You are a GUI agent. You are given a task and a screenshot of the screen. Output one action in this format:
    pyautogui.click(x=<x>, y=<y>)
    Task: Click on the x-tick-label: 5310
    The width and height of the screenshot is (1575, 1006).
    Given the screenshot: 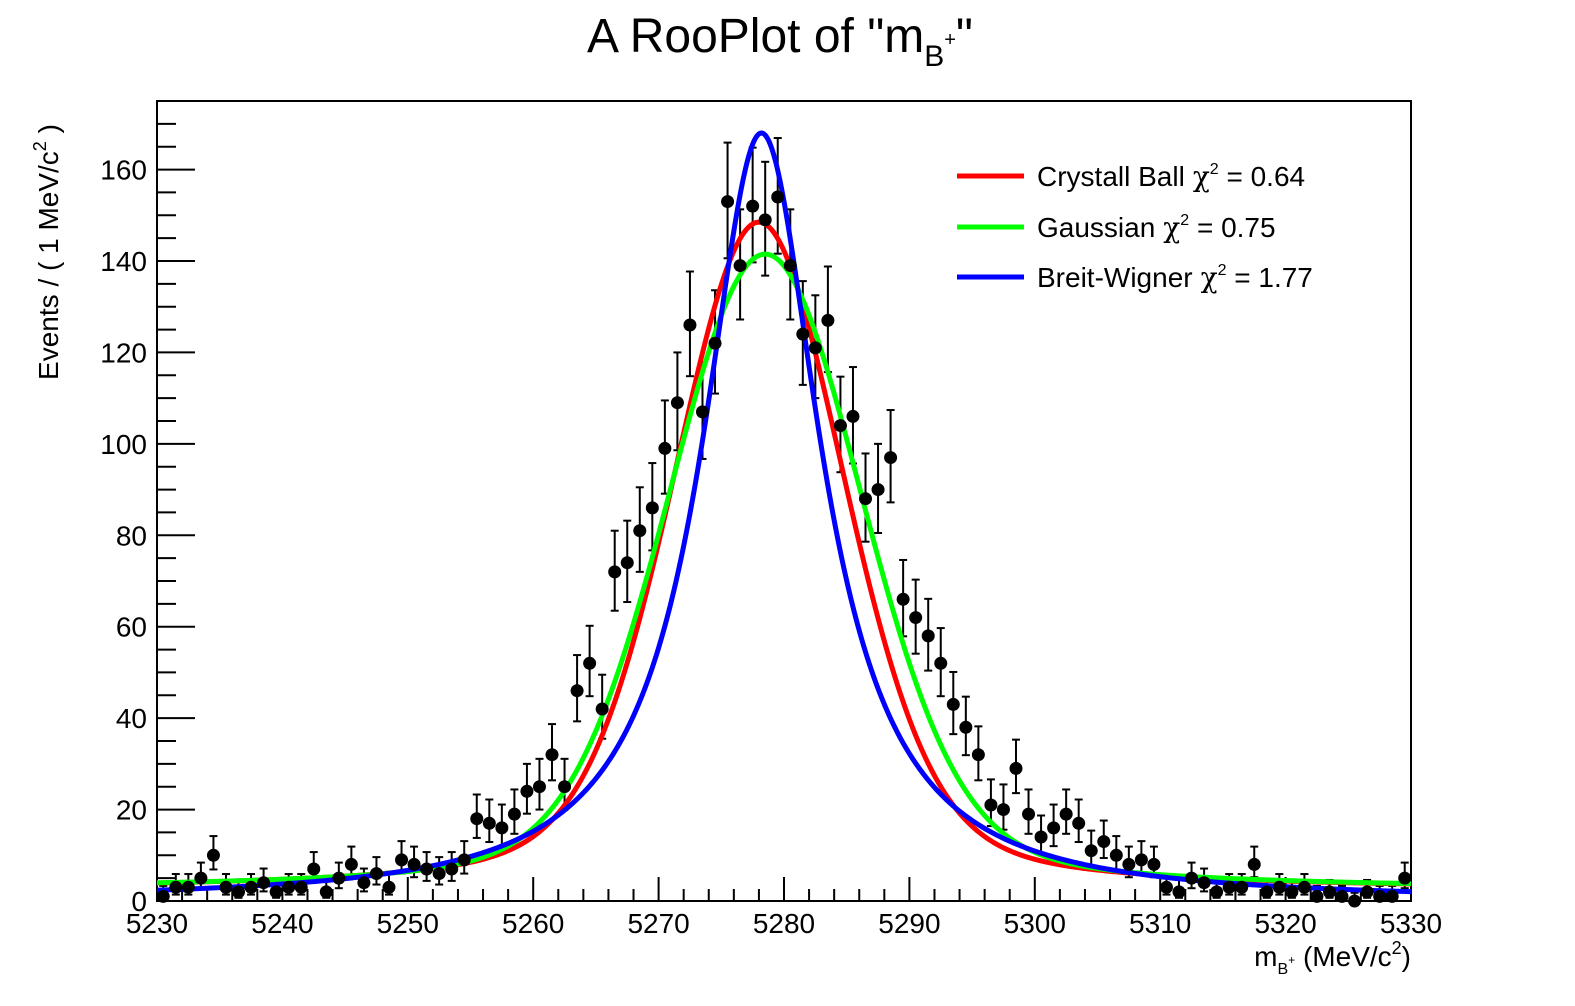 What is the action you would take?
    pyautogui.click(x=1160, y=923)
    